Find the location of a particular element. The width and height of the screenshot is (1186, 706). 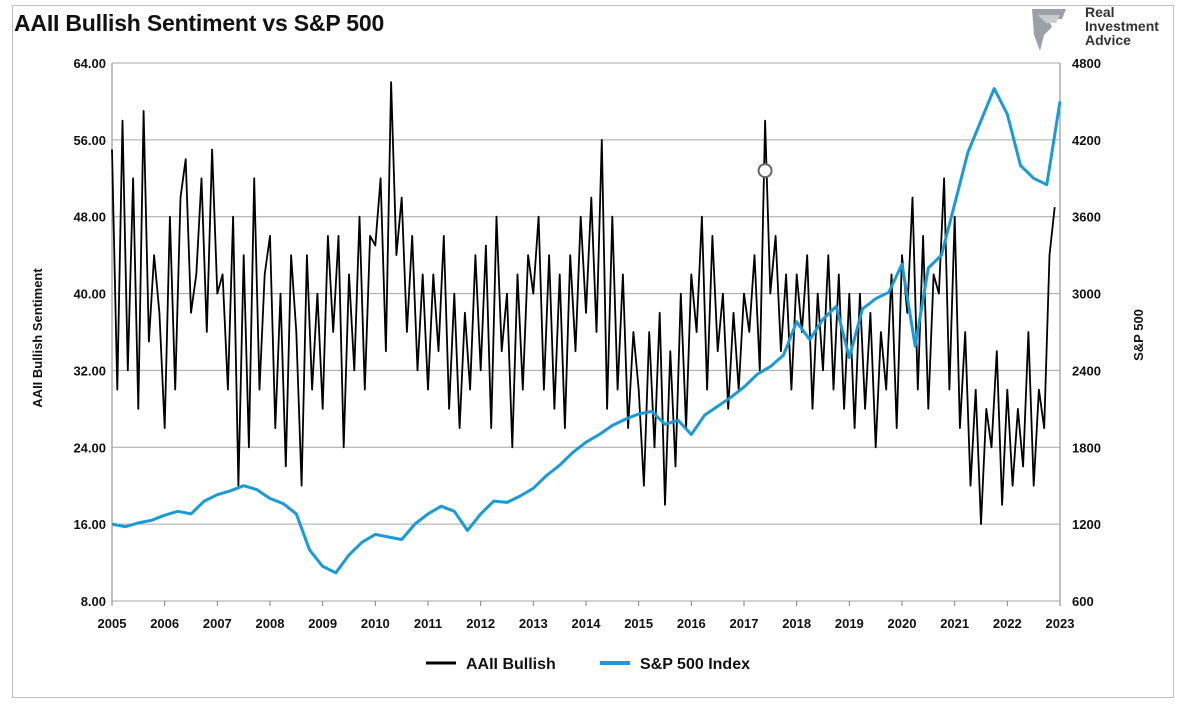

x-tick-label: 2009 is located at coordinates (322, 623).